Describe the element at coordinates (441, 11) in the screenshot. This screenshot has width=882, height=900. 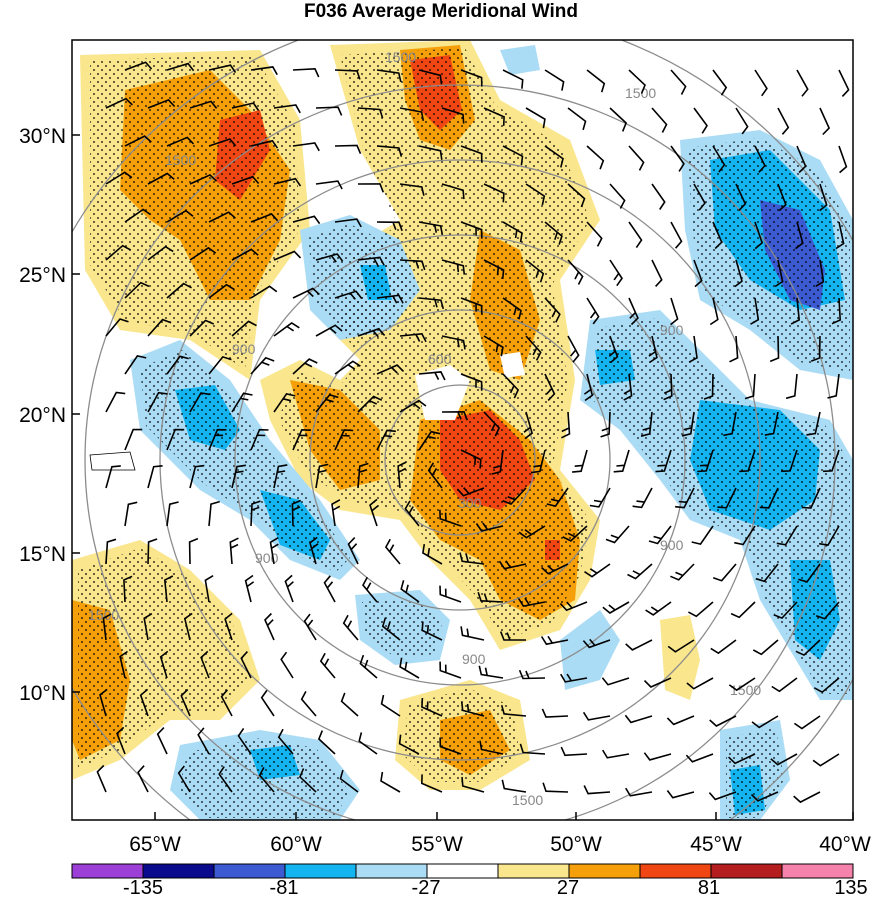
I see `page-title: F036 Average Meridional Wind` at that location.